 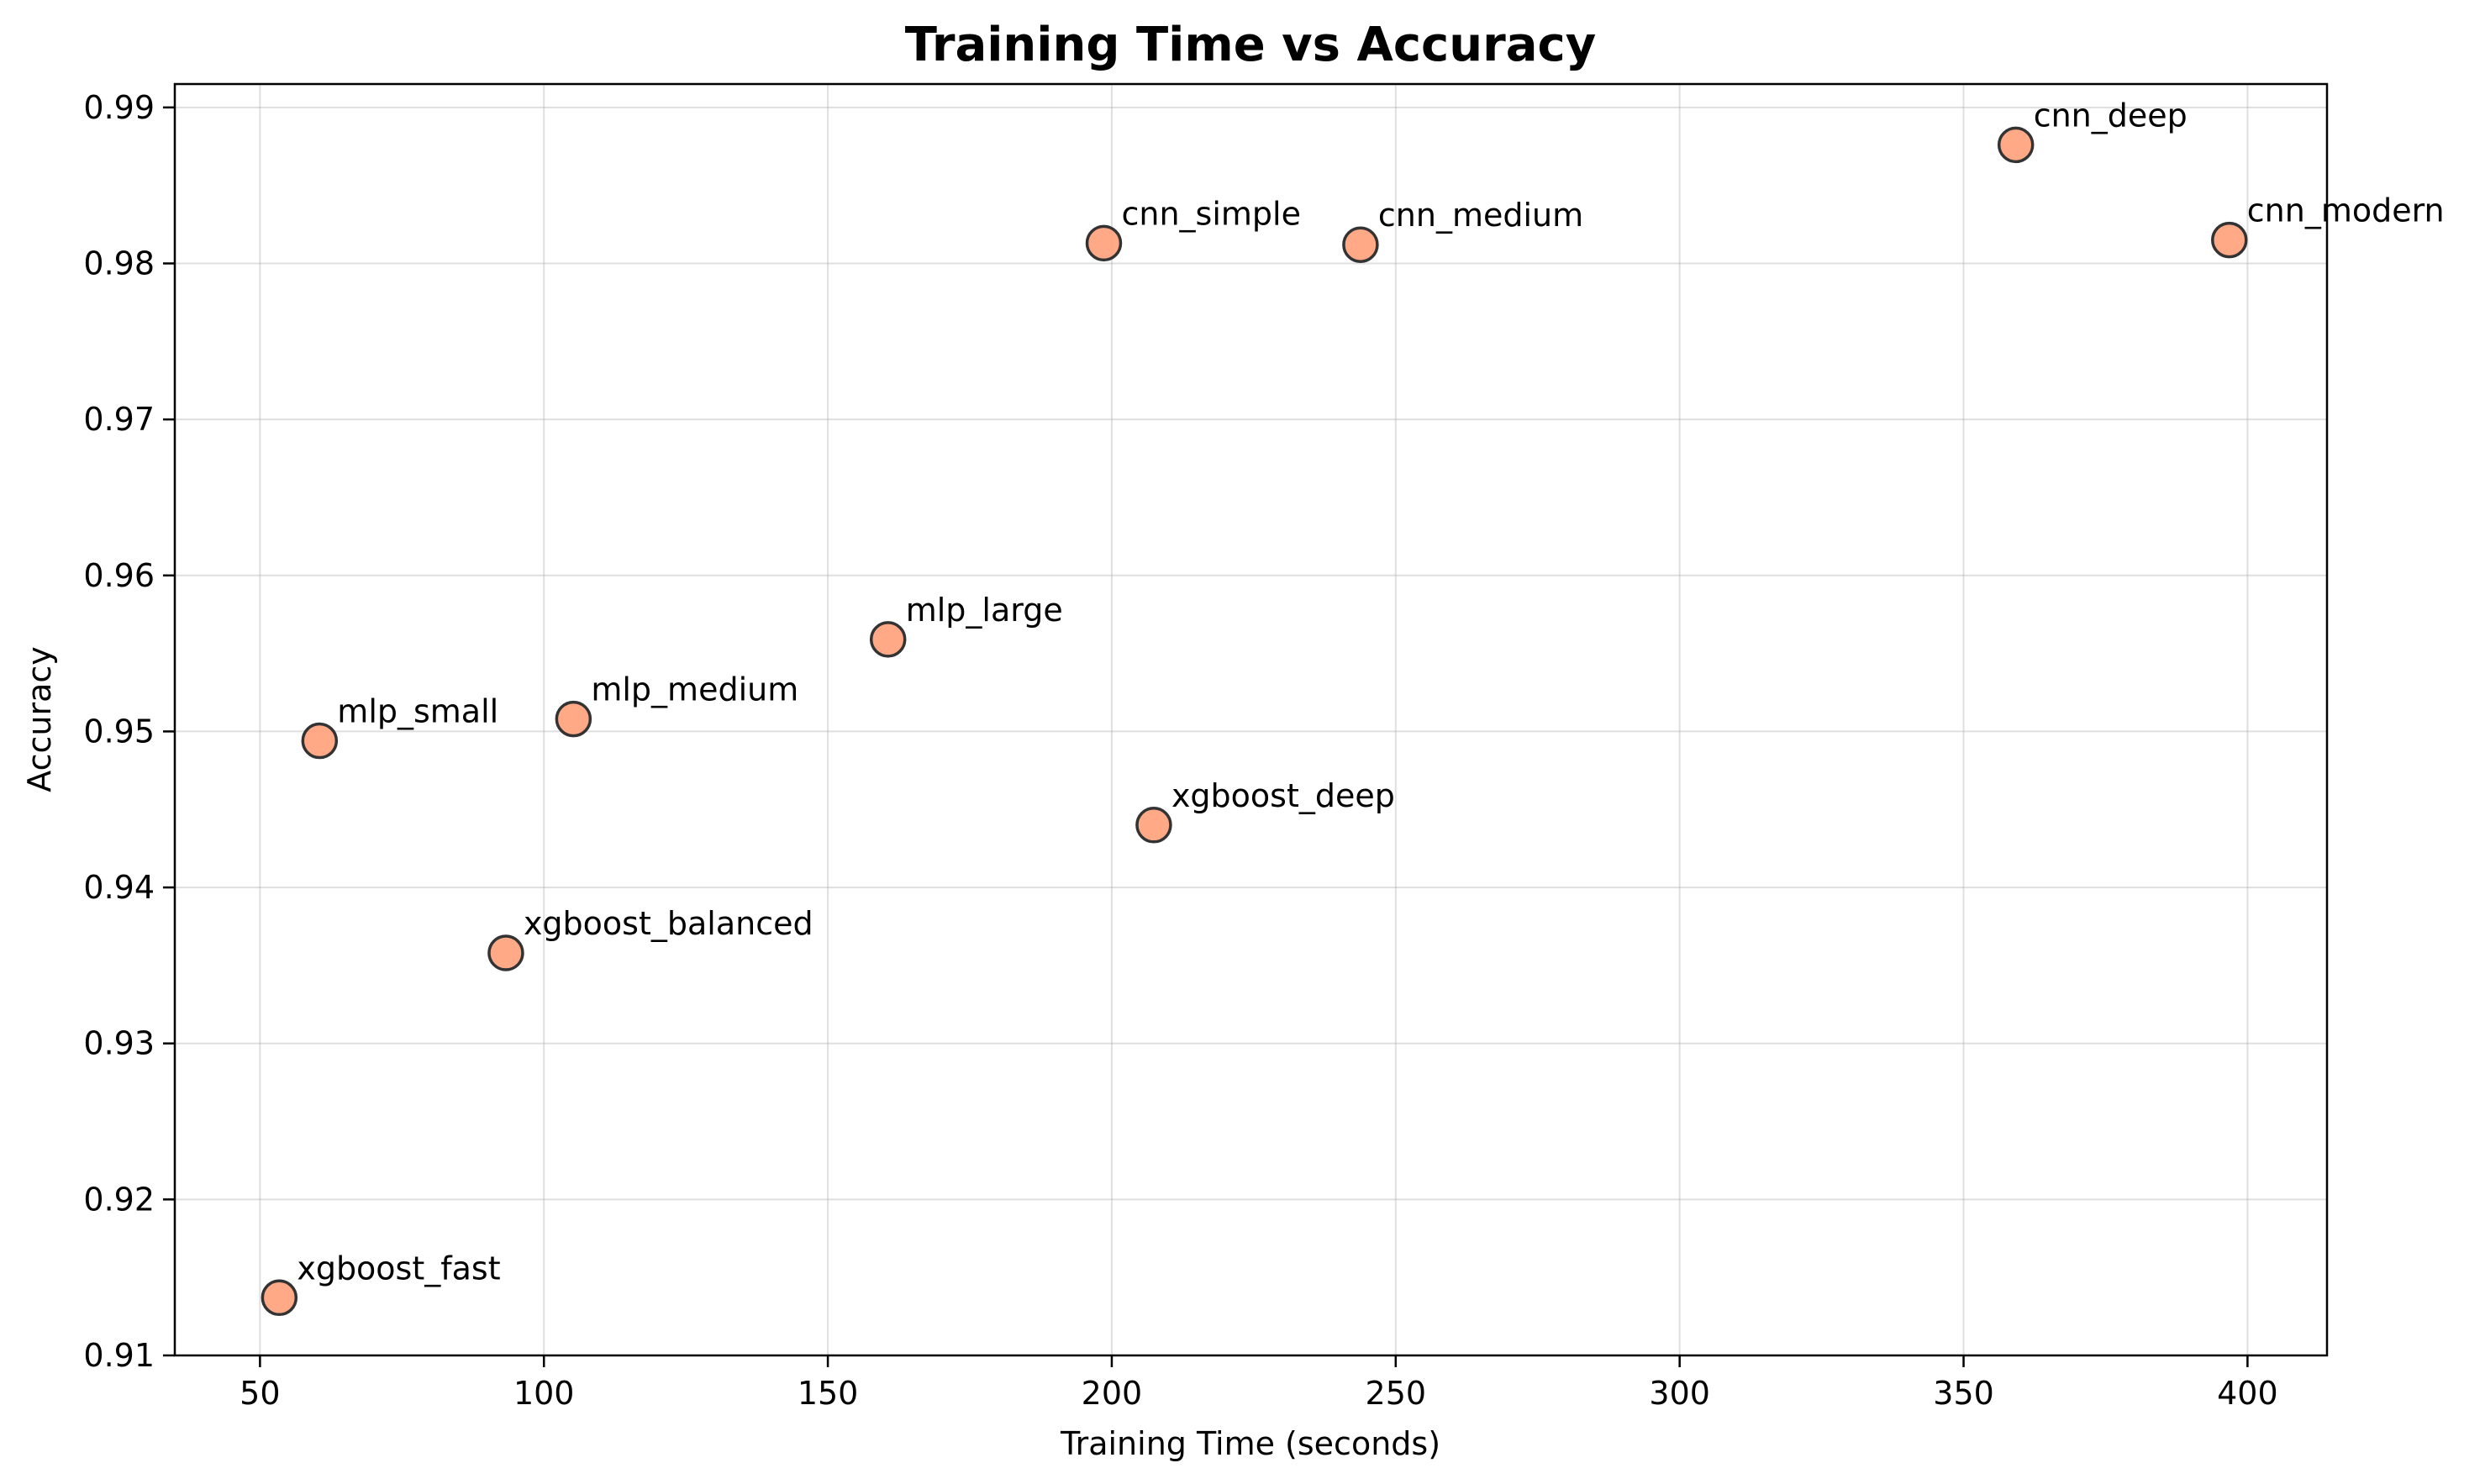 What do you see at coordinates (417, 711) in the screenshot?
I see `point-label-mlp_small: mlp_small` at bounding box center [417, 711].